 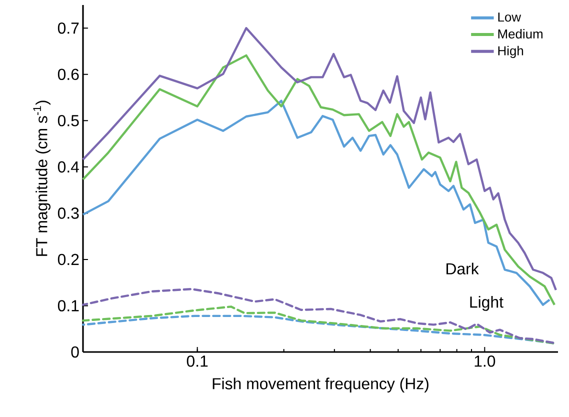 What do you see at coordinates (68, 260) in the screenshot?
I see `y-tick-label: 0.2` at bounding box center [68, 260].